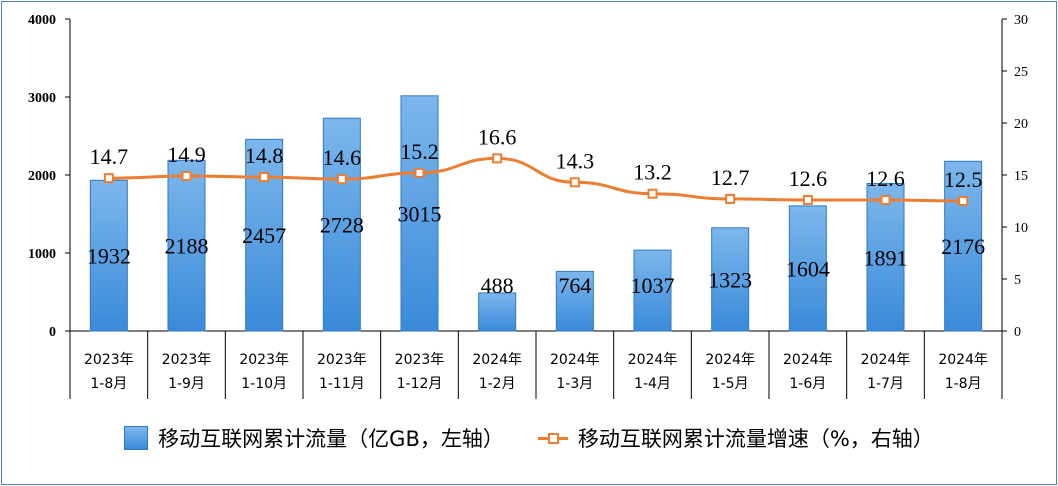 This screenshot has width=1058, height=486. I want to click on bar-data-label: 3015, so click(420, 213).